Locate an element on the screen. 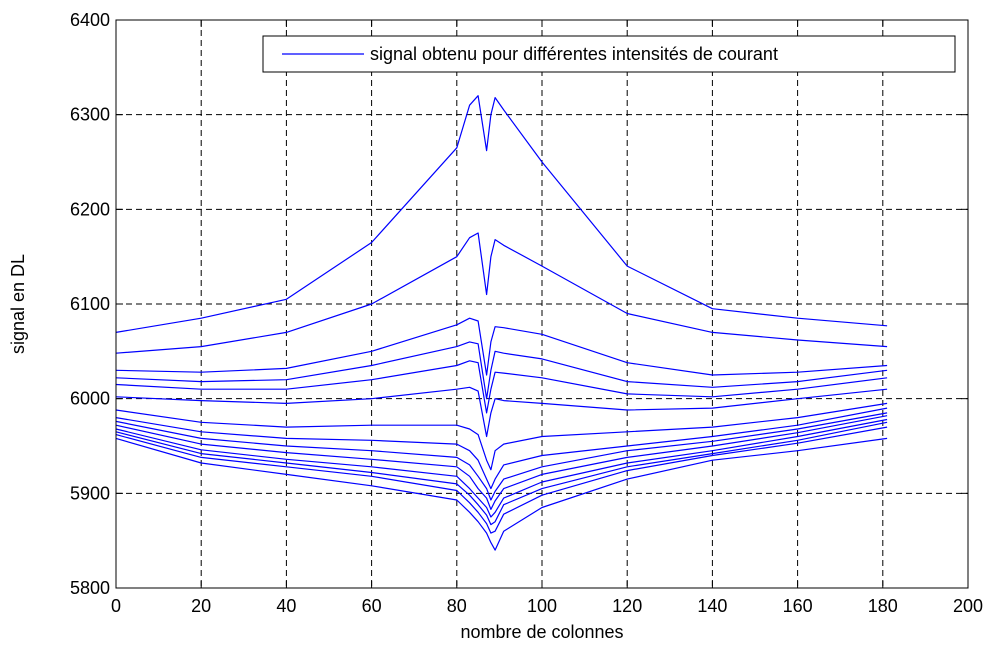 This screenshot has height=646, width=993. y-tick-labels: 5800 5900 6000 6100 6200 6300 6400 is located at coordinates (90, 304).